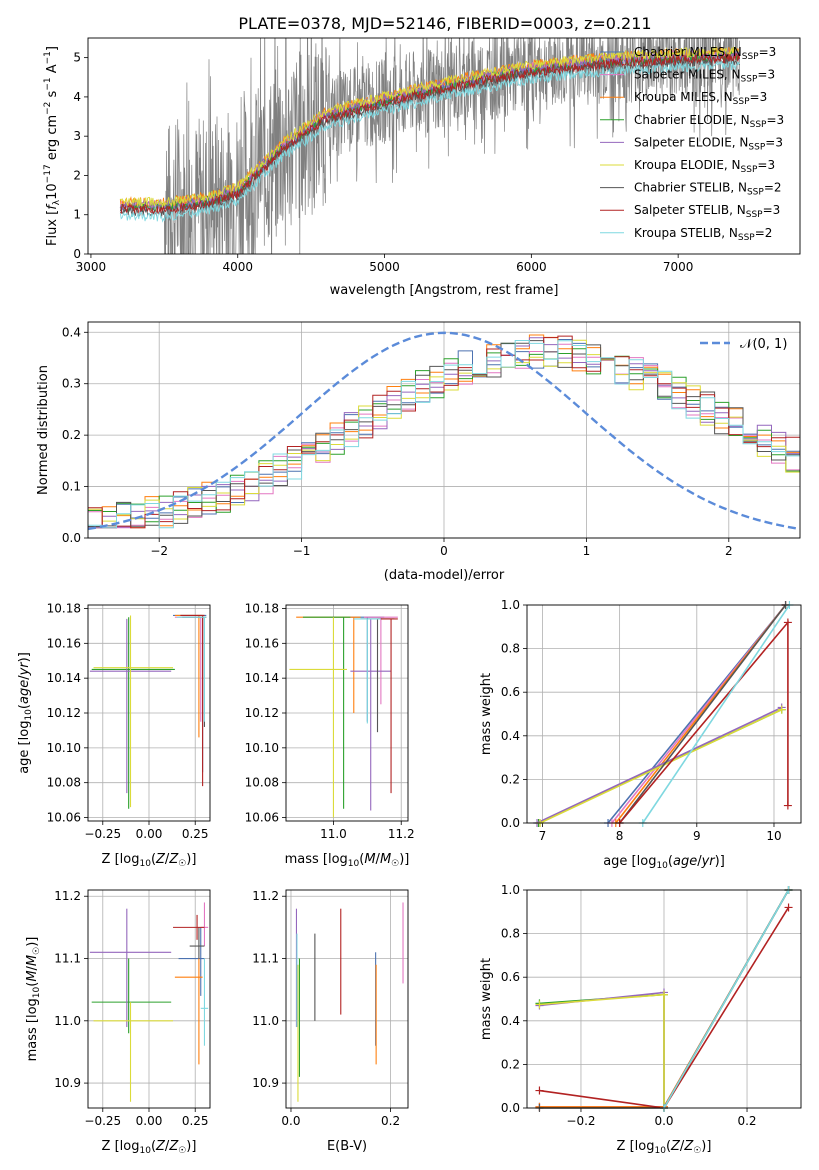  I want to click on x-tick-label: 7000, so click(678, 267).